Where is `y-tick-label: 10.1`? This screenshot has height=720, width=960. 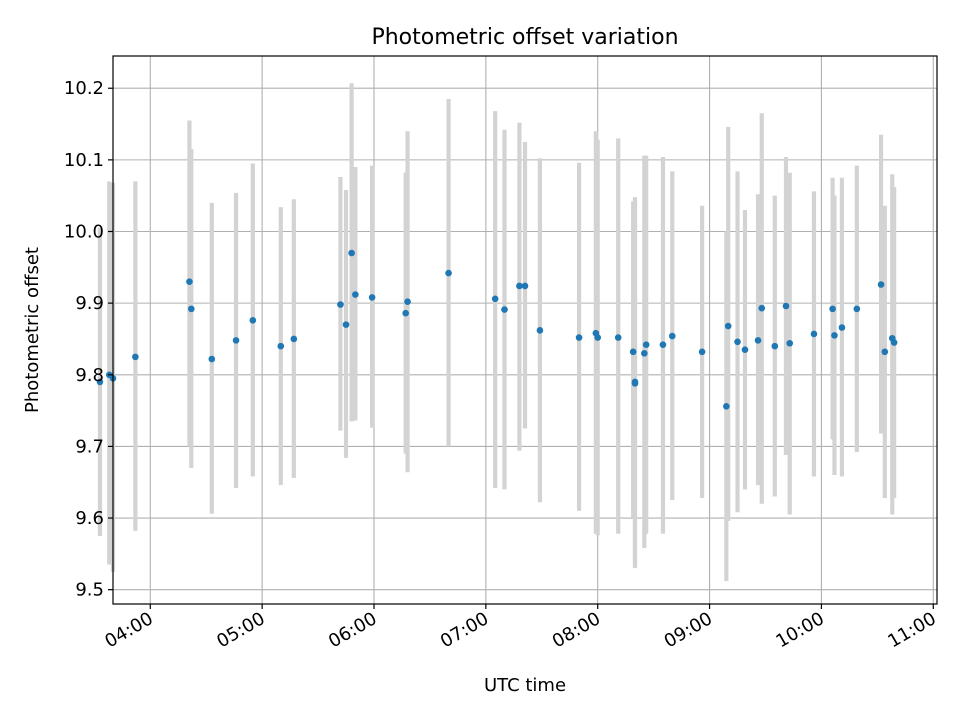 y-tick-label: 10.1 is located at coordinates (84, 160).